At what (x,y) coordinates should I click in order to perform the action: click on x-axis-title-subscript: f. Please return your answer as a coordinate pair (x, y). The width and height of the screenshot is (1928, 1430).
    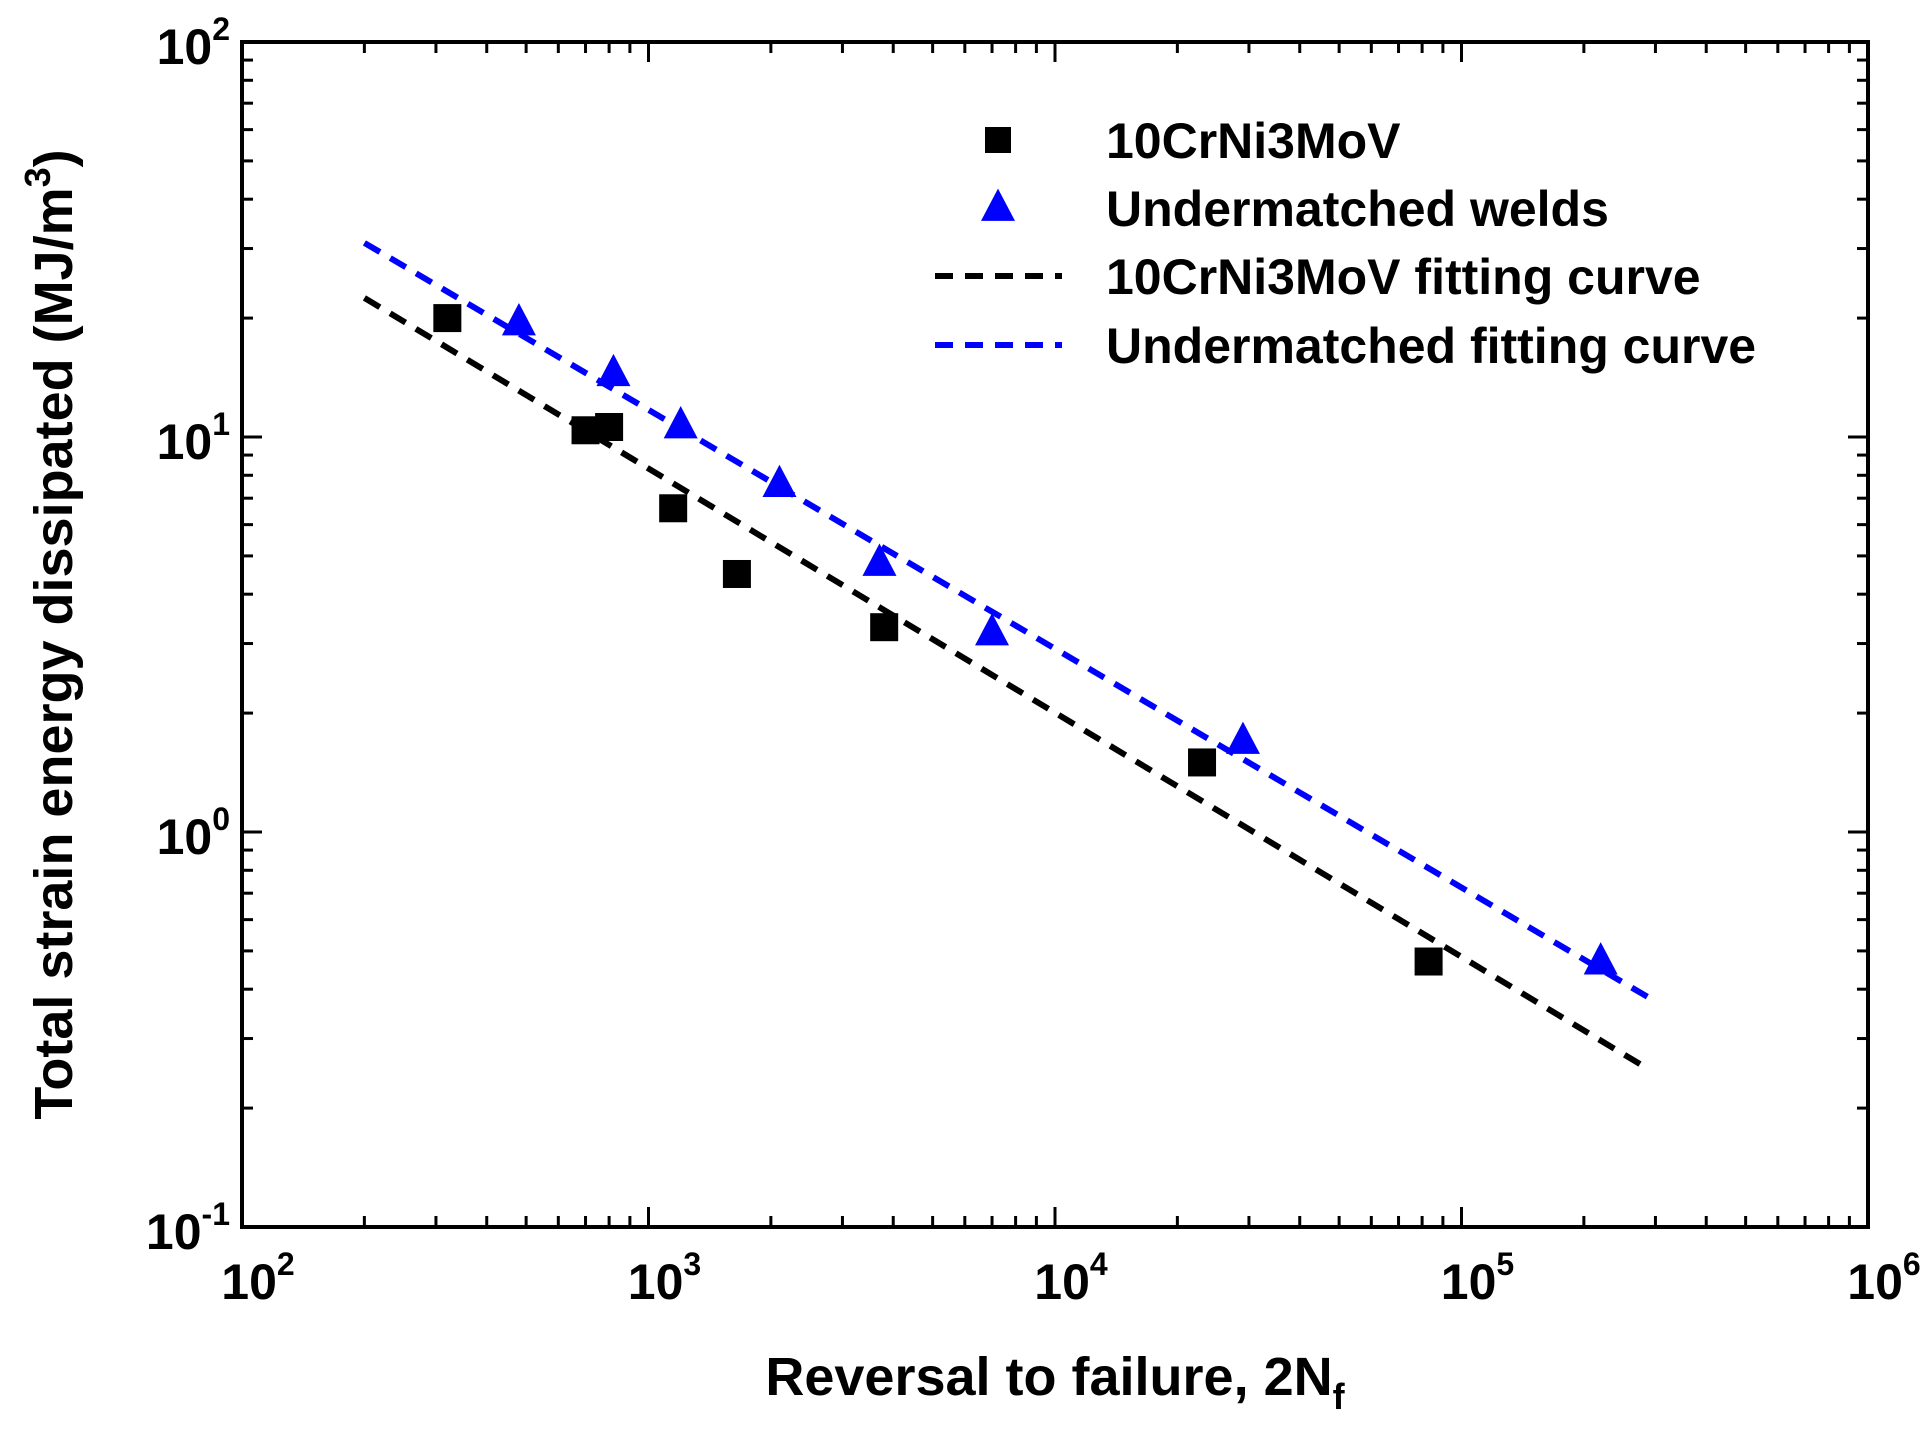
    Looking at the image, I should click on (1339, 1396).